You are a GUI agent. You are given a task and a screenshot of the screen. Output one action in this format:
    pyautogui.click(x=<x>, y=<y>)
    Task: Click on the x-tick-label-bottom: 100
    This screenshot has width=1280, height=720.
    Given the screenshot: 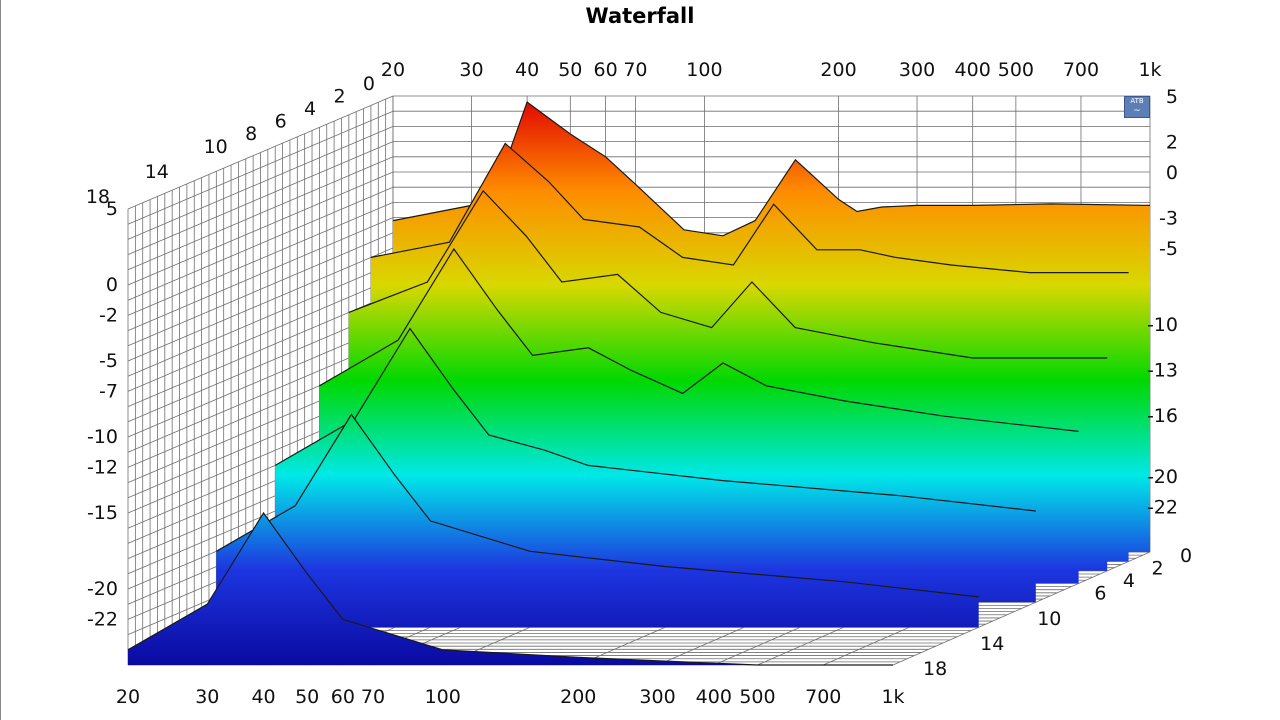 What is the action you would take?
    pyautogui.click(x=443, y=697)
    